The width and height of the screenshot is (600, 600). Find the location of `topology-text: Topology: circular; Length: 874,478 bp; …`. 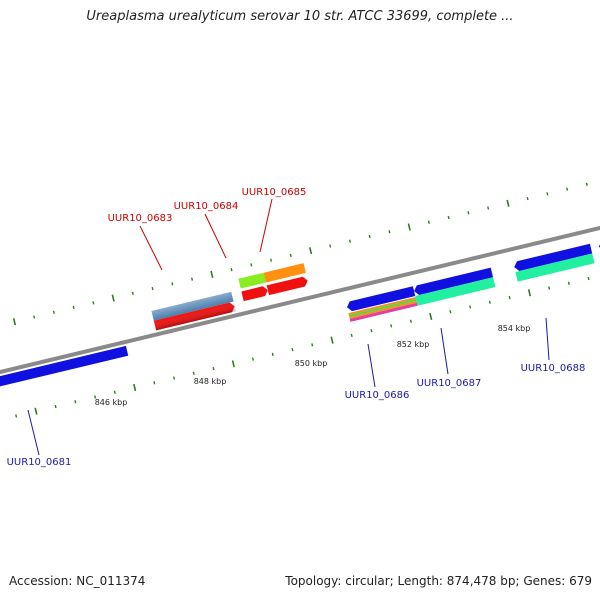

topology-text: Topology: circular; Length: 874,478 bp; … is located at coordinates (438, 581).